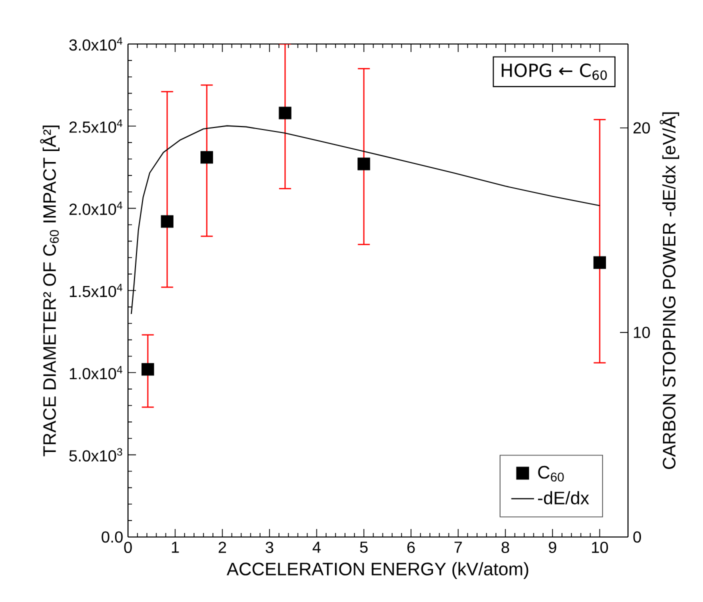 The image size is (703, 602). Describe the element at coordinates (96, 373) in the screenshot. I see `y-tick-label: 1.0x10$^{4}$` at that location.